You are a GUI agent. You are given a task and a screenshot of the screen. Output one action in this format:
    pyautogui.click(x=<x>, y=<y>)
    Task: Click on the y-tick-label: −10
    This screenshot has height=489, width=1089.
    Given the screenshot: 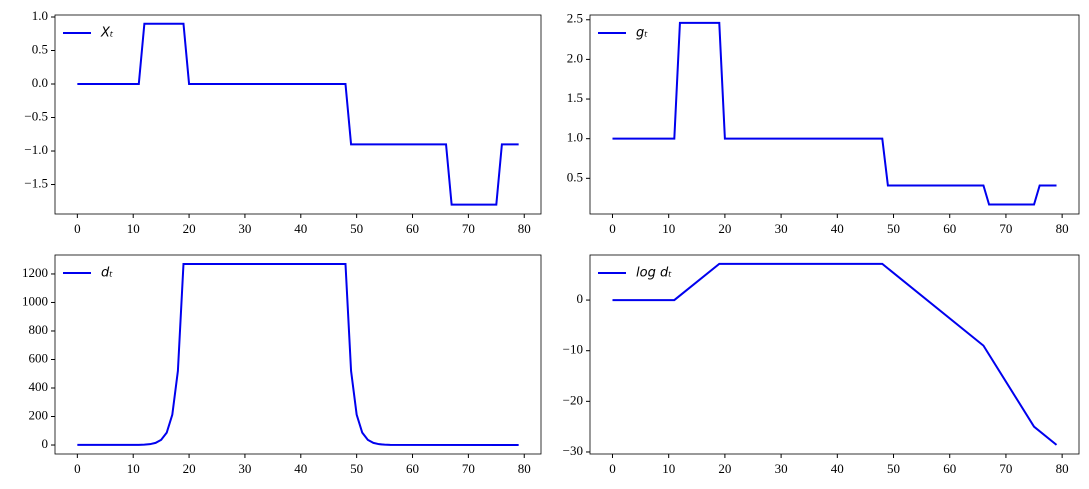 What is the action you would take?
    pyautogui.click(x=573, y=349)
    